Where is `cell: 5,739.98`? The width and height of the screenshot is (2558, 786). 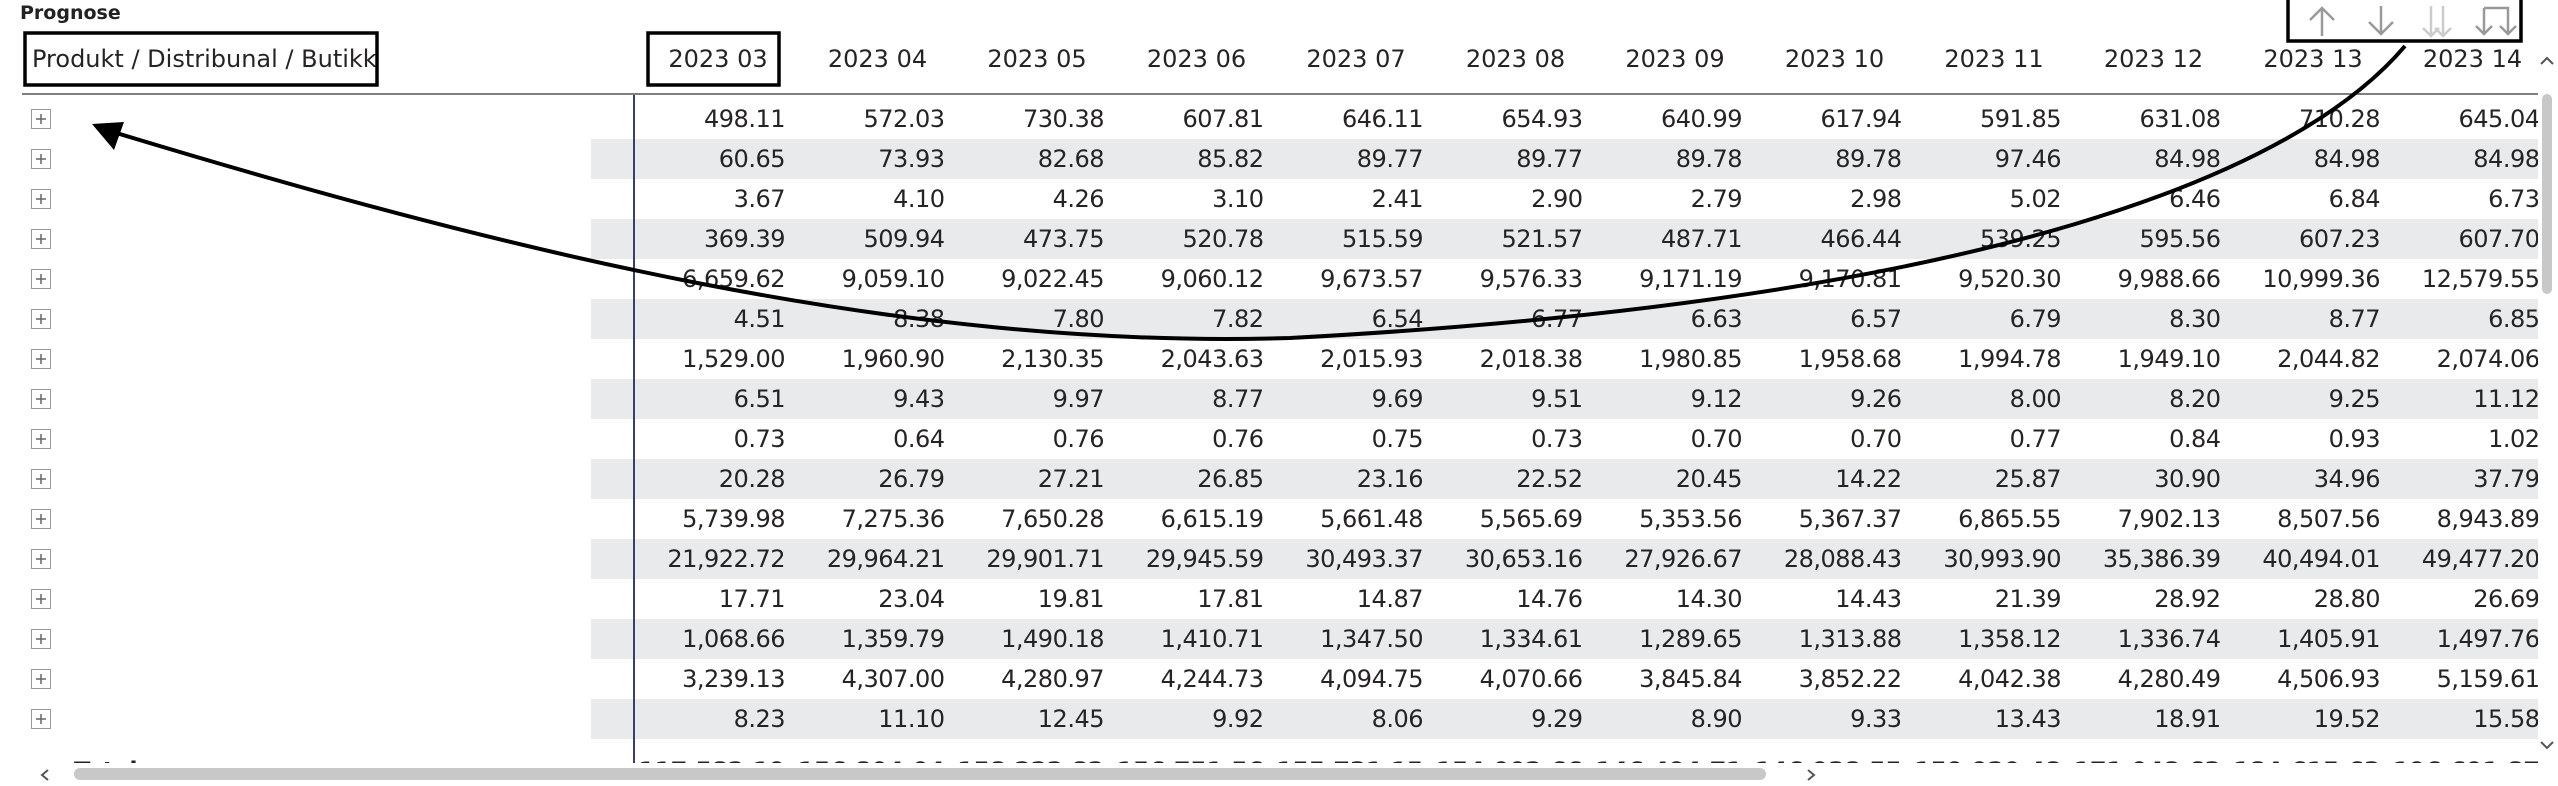 cell: 5,739.98 is located at coordinates (733, 519).